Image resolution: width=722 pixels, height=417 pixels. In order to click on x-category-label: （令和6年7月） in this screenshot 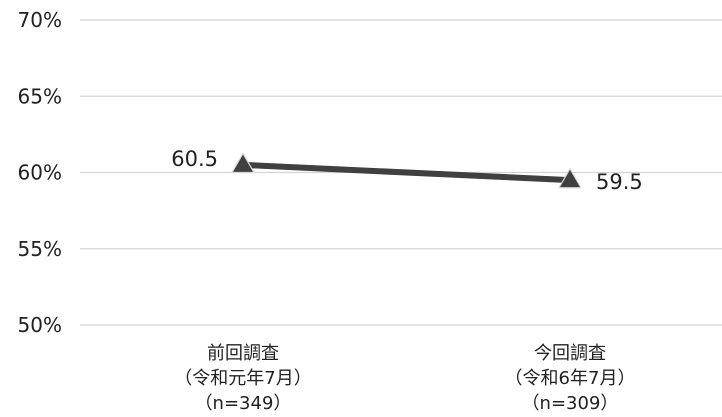, I will do `click(570, 378)`.